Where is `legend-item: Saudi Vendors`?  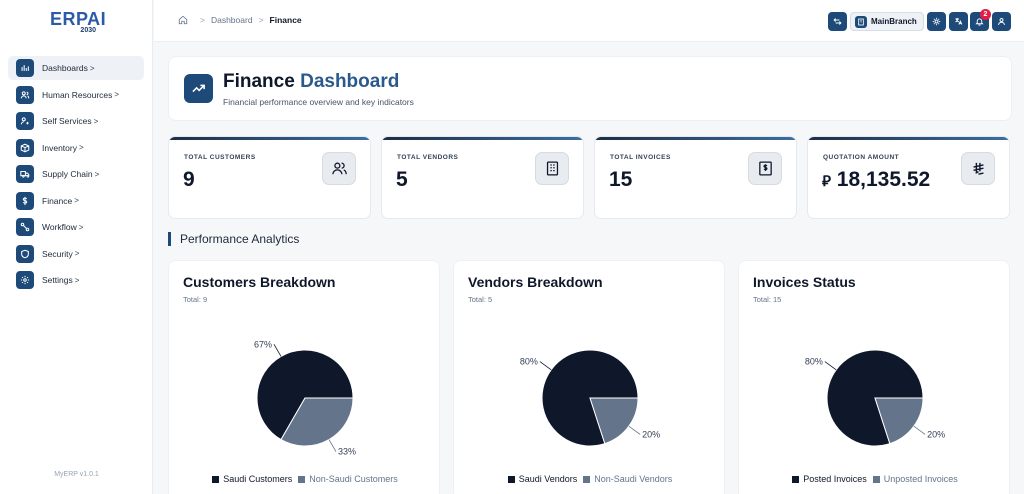
legend-item: Saudi Vendors is located at coordinates (542, 479).